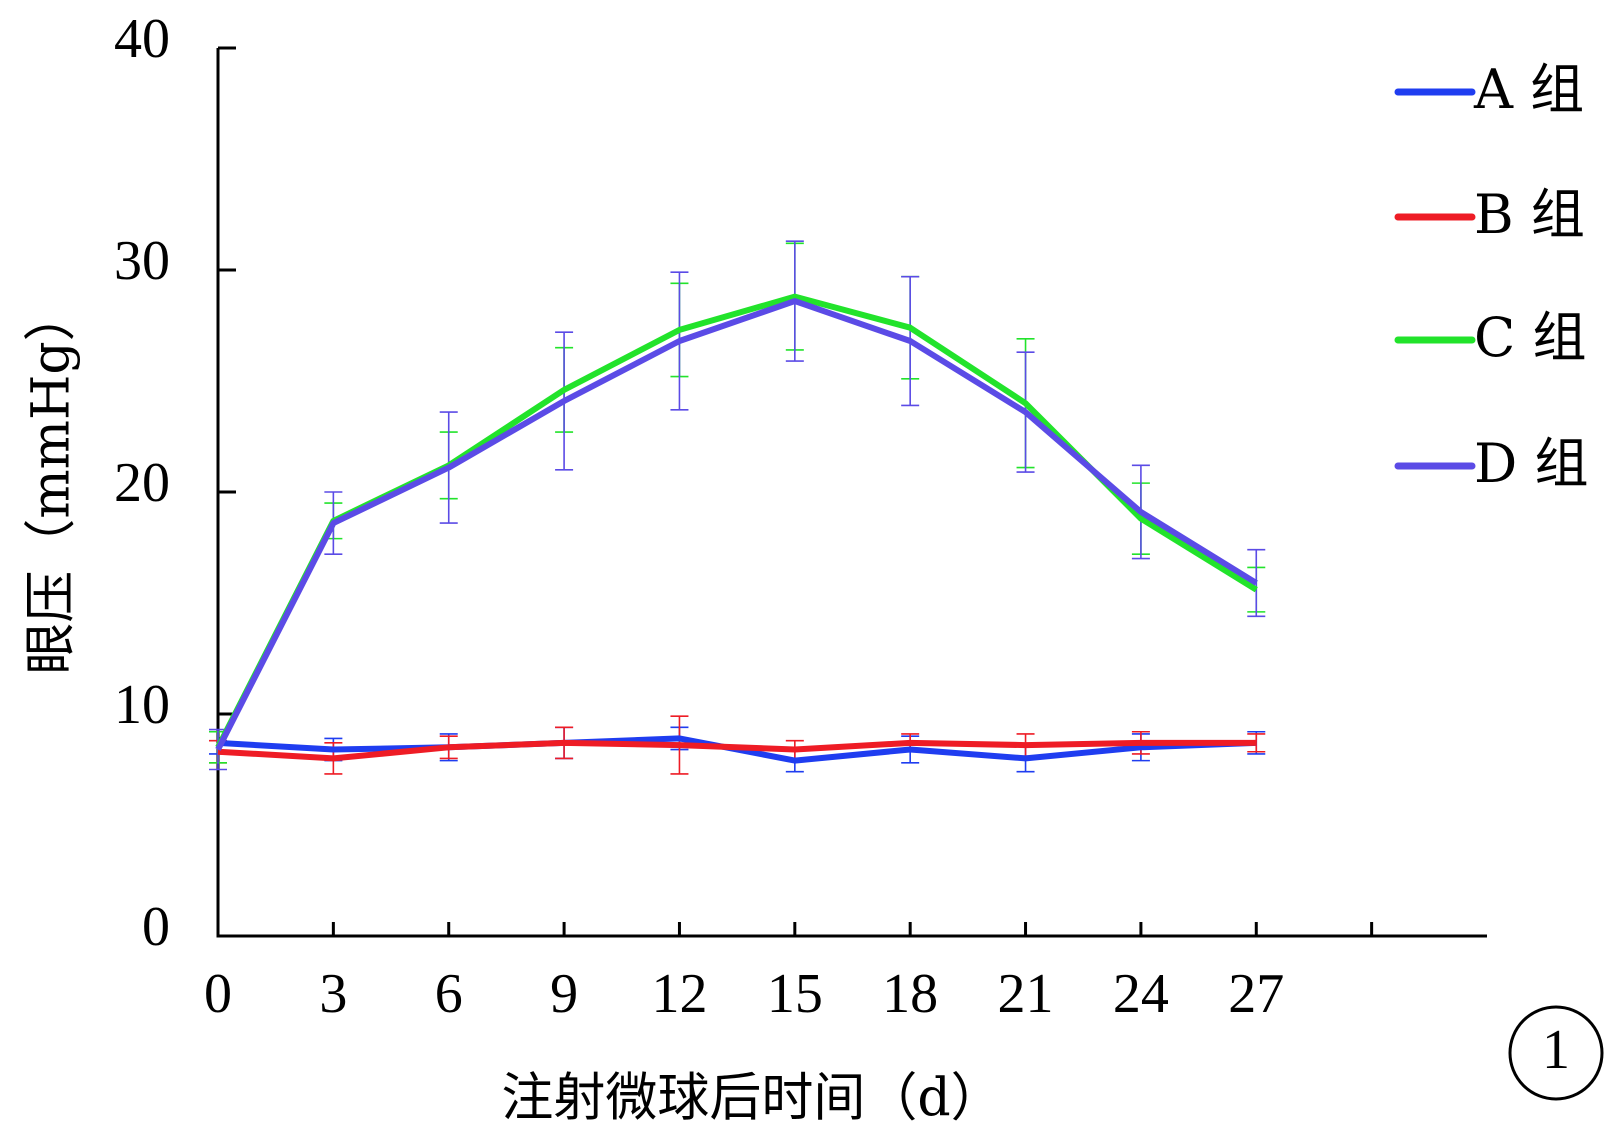  I want to click on x-axis-title: 注射微球后时间（d）, so click(751, 1099).